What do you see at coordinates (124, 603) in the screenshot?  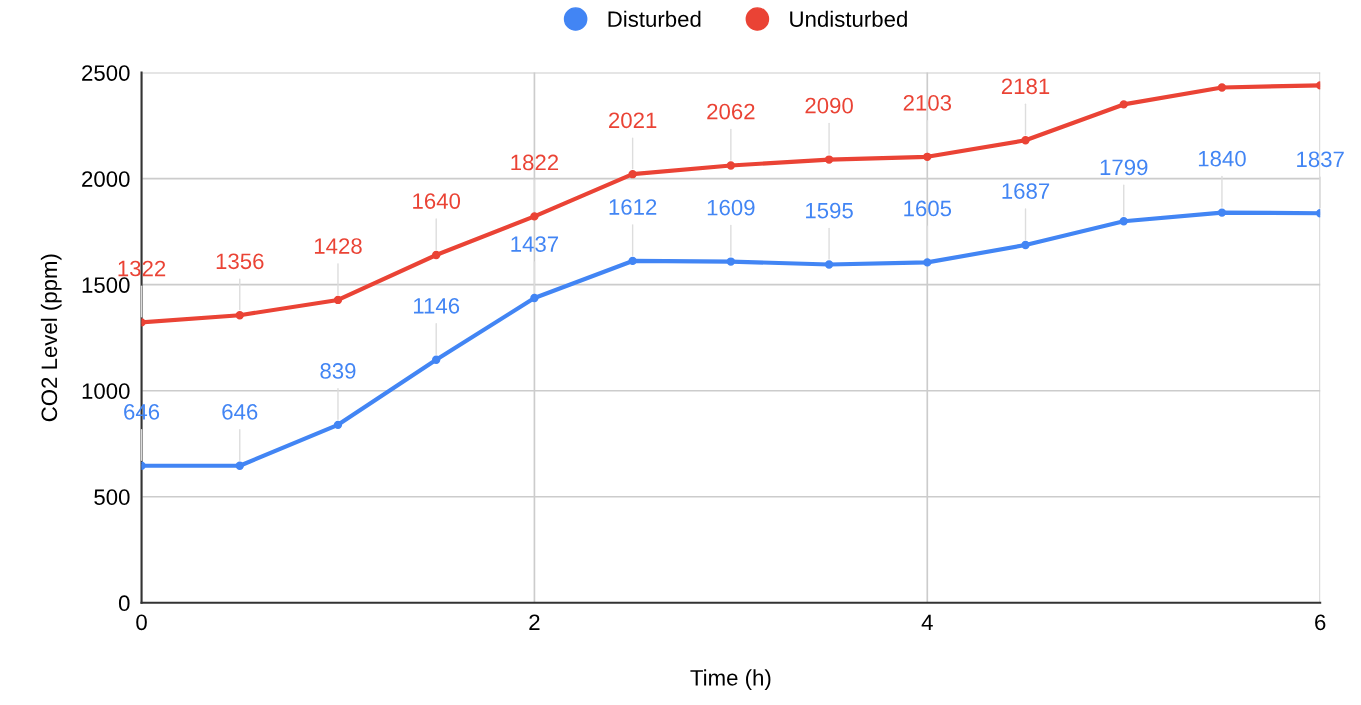 I see `y-tick-label: 0` at bounding box center [124, 603].